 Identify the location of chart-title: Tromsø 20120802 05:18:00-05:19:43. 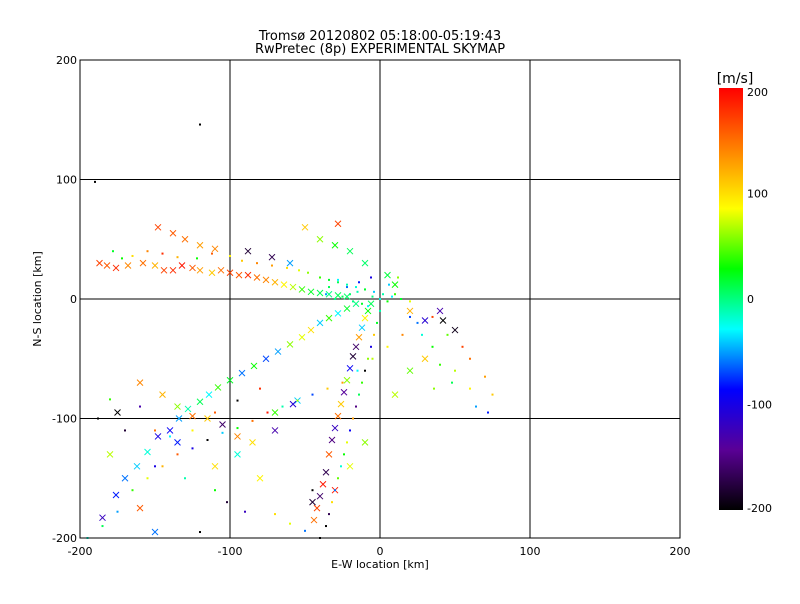
(379, 36).